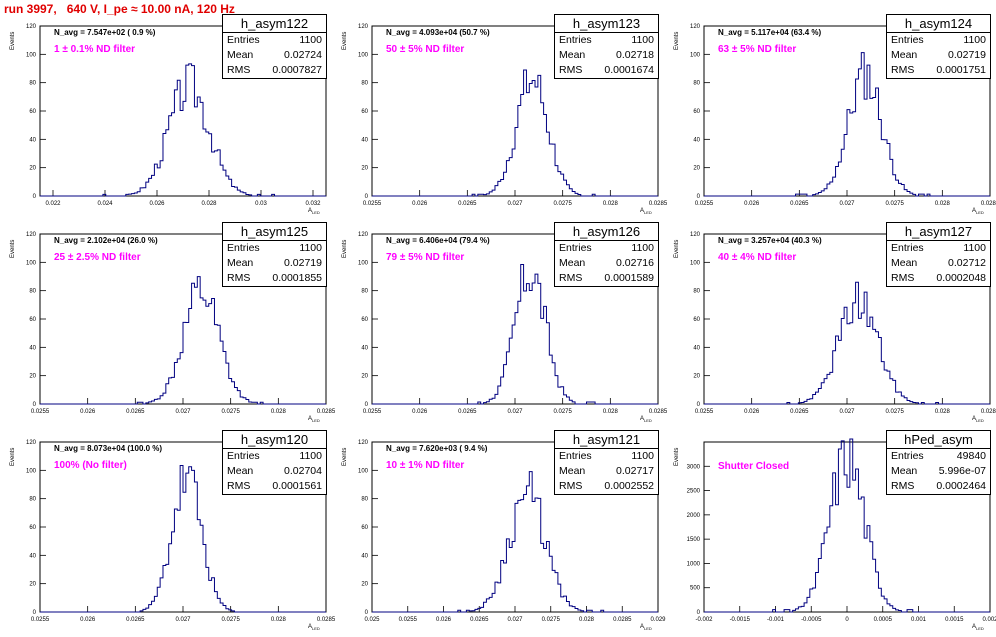 Image resolution: width=996 pixels, height=637 pixels. Describe the element at coordinates (694, 540) in the screenshot. I see `y-tick-label: 1500` at that location.